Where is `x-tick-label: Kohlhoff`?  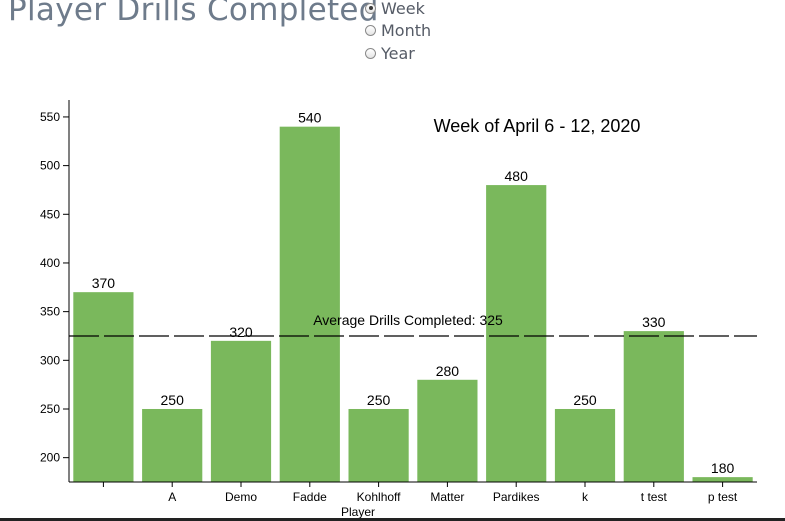
x-tick-label: Kohlhoff is located at coordinates (379, 497).